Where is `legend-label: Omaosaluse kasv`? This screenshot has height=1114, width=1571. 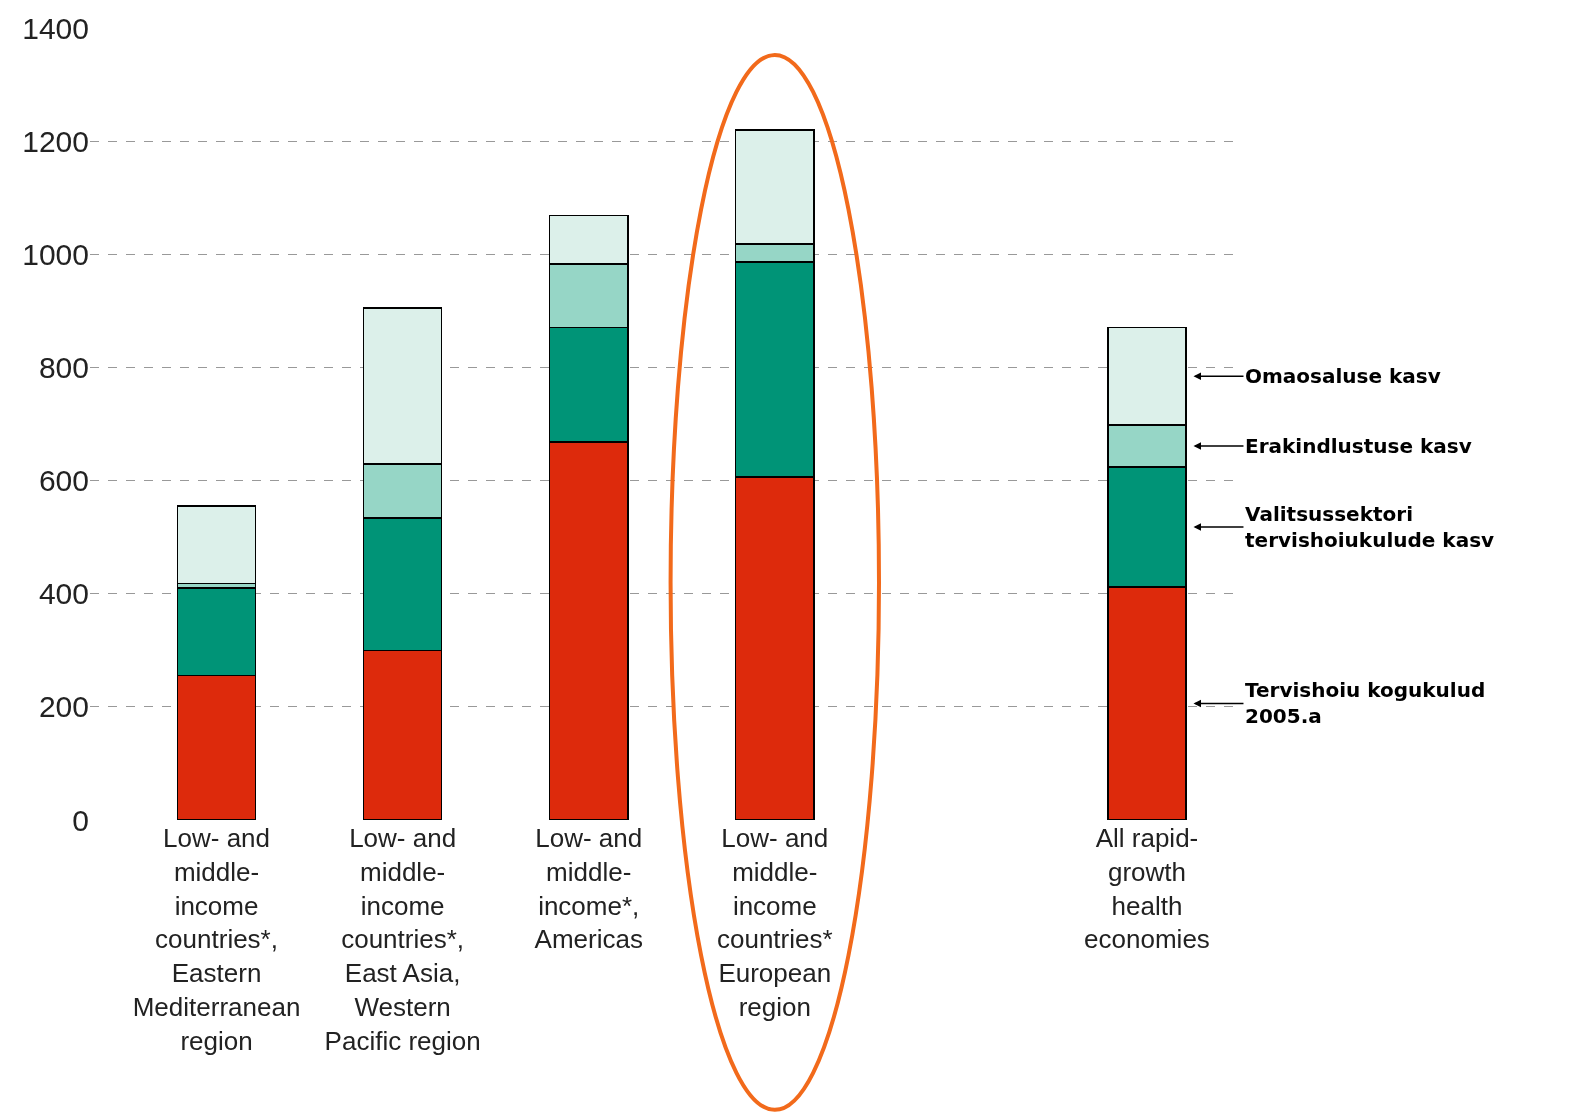
legend-label: Omaosaluse kasv is located at coordinates (1343, 376).